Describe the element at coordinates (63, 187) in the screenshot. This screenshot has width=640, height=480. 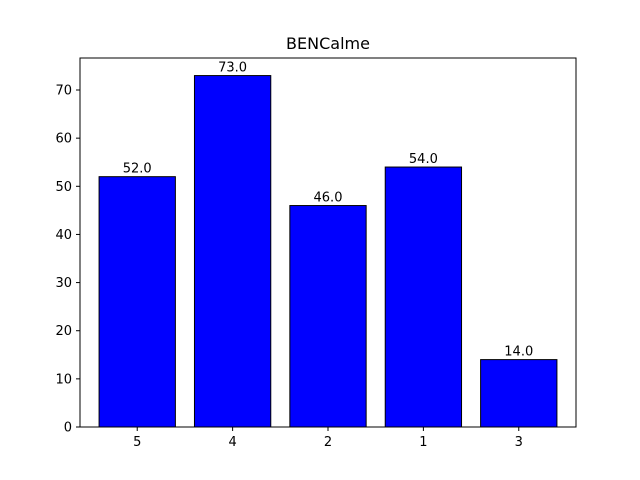
I see `y-tick-label: 50` at that location.